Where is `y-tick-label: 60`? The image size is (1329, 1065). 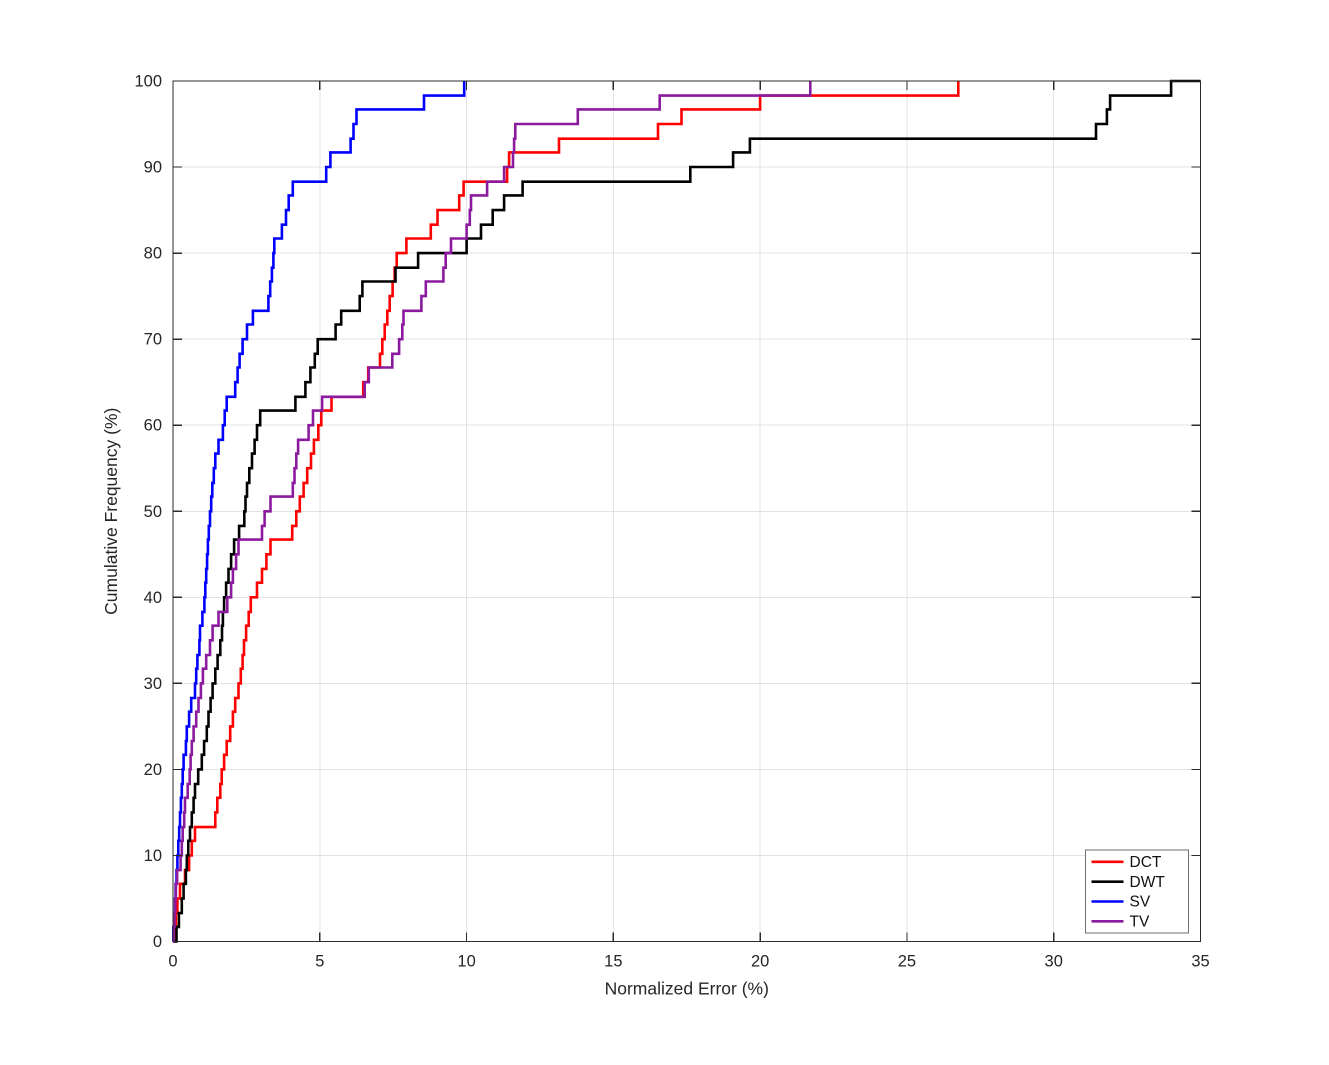
y-tick-label: 60 is located at coordinates (153, 426).